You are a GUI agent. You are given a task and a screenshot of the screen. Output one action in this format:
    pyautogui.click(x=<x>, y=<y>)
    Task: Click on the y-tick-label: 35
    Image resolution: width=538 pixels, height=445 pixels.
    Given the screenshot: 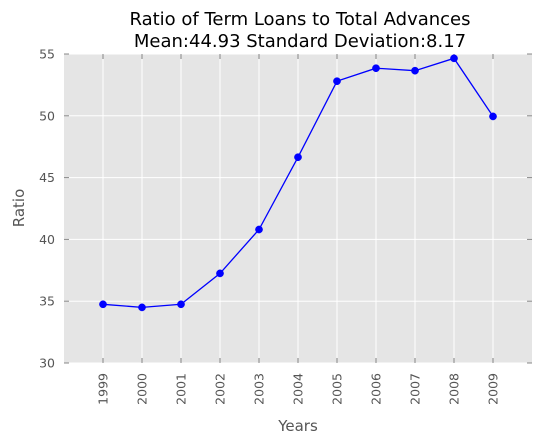 What is the action you would take?
    pyautogui.click(x=47, y=301)
    